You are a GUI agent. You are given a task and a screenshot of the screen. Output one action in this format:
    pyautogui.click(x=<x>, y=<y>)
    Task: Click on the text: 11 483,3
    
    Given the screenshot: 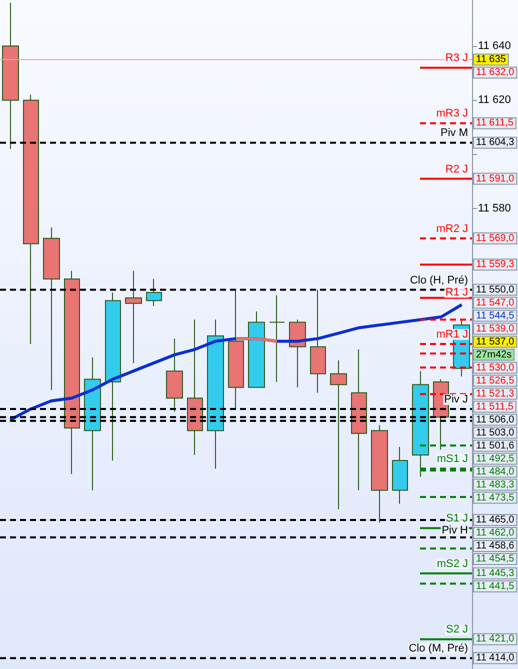 What is the action you would take?
    pyautogui.click(x=495, y=484)
    